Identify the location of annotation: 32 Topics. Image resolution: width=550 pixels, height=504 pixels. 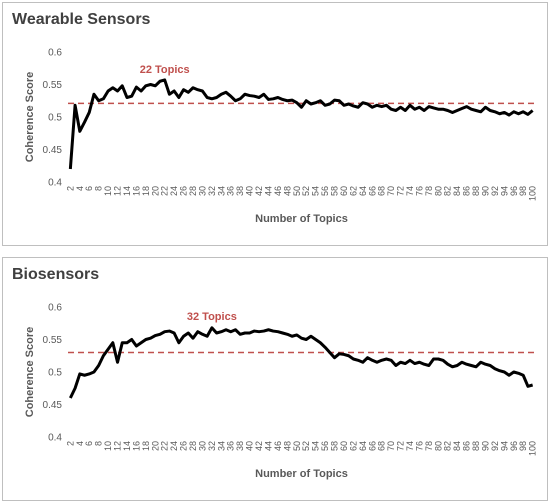
(212, 317).